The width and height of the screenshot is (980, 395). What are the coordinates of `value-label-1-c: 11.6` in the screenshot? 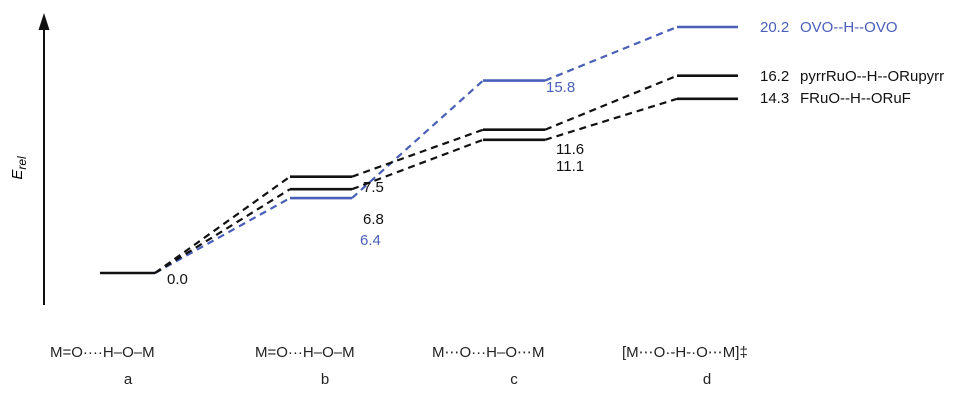 It's located at (570, 149).